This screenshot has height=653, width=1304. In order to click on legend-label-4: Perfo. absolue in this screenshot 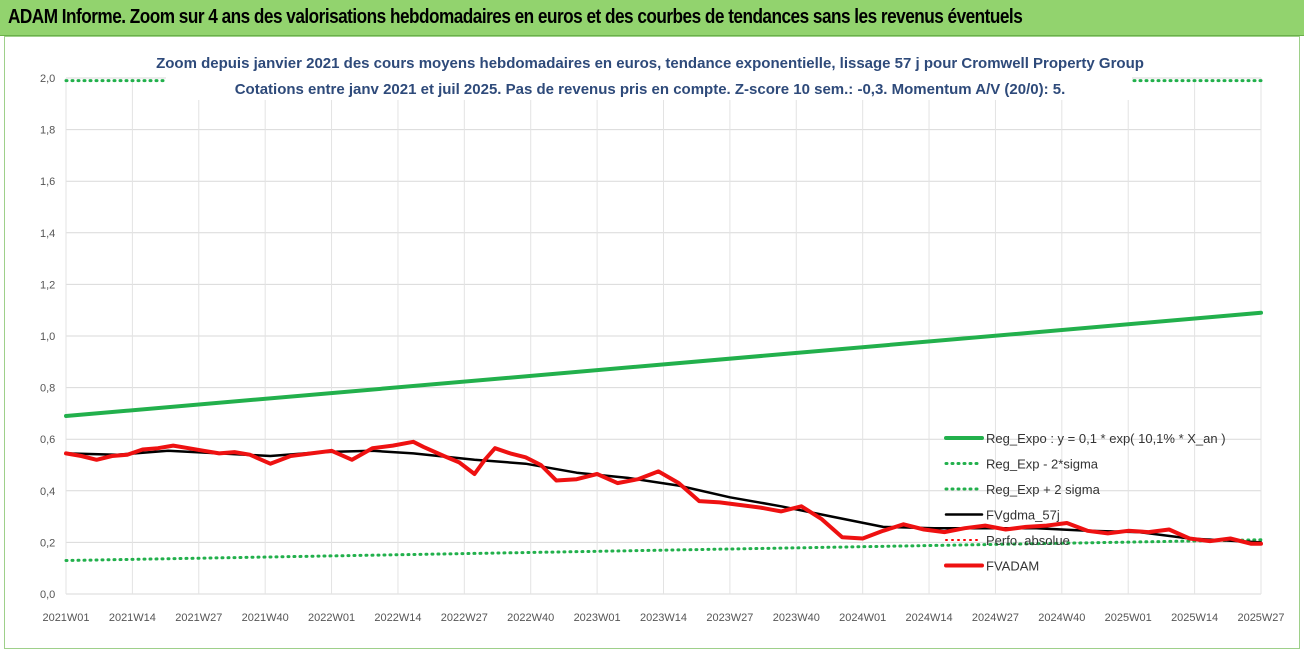, I will do `click(1028, 540)`.